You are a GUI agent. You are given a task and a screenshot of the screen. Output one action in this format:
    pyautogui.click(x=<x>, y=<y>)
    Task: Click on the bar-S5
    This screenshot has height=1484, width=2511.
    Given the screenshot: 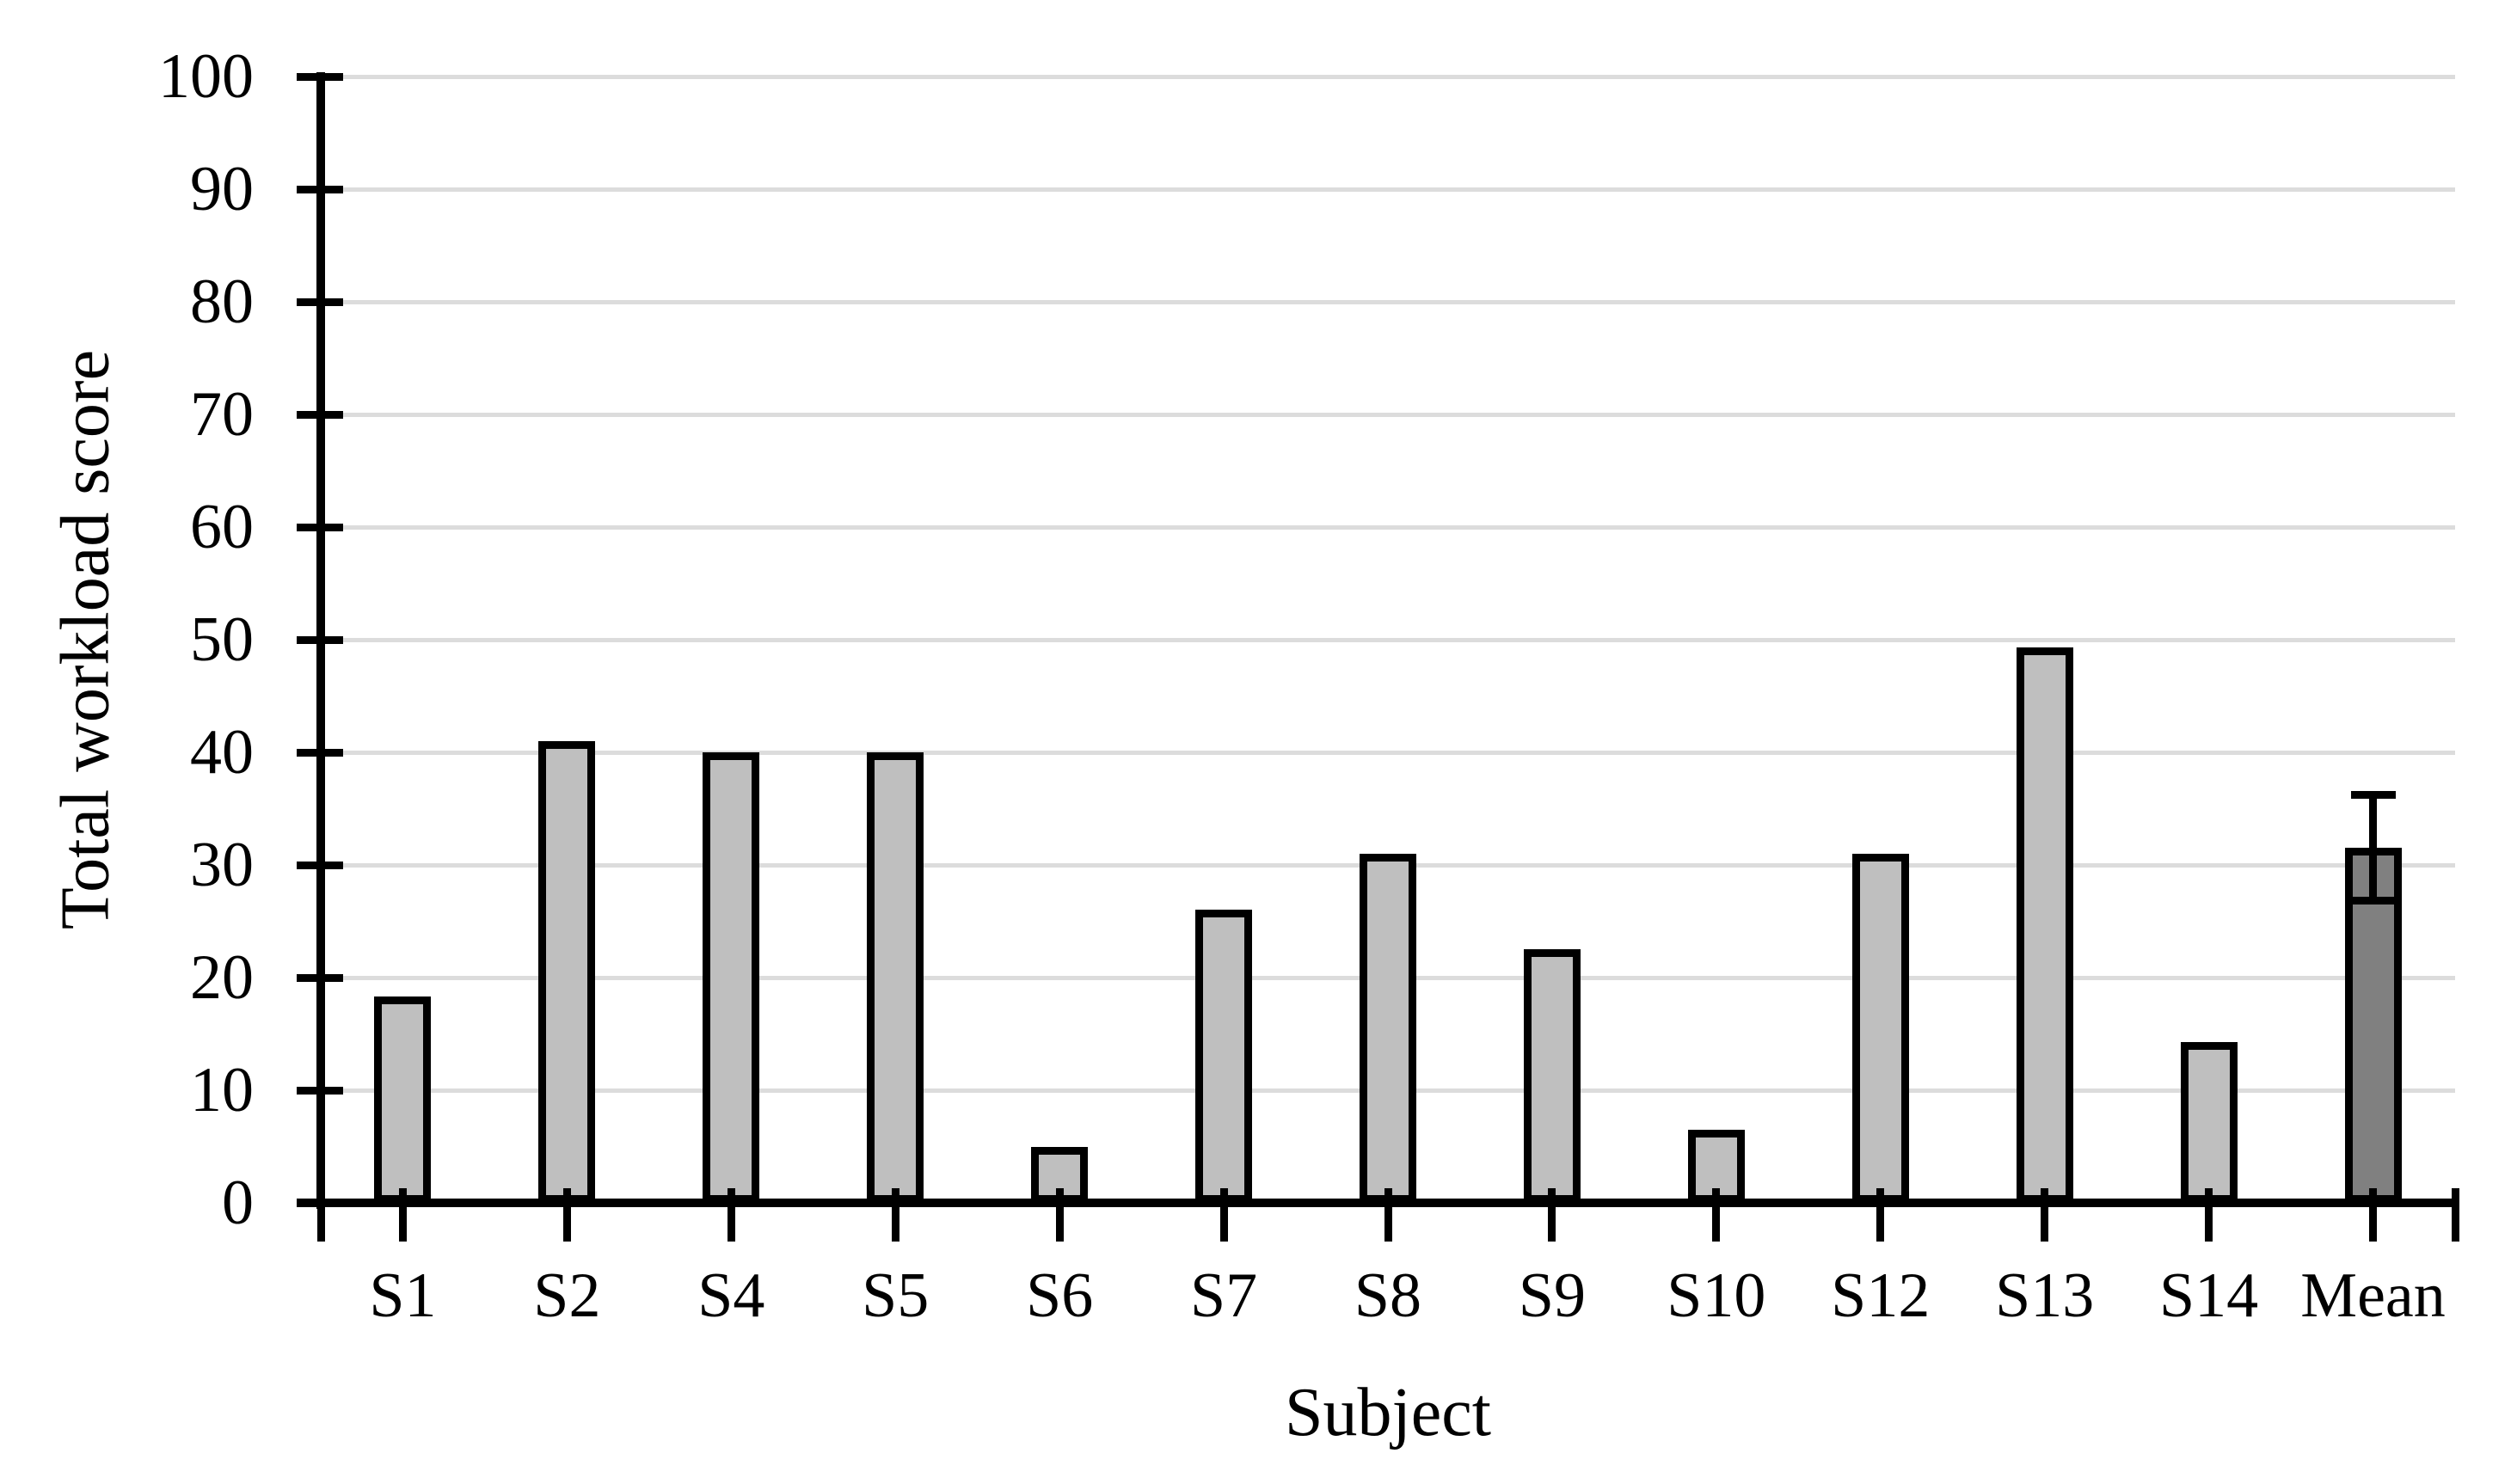 What is the action you would take?
    pyautogui.click(x=895, y=977)
    